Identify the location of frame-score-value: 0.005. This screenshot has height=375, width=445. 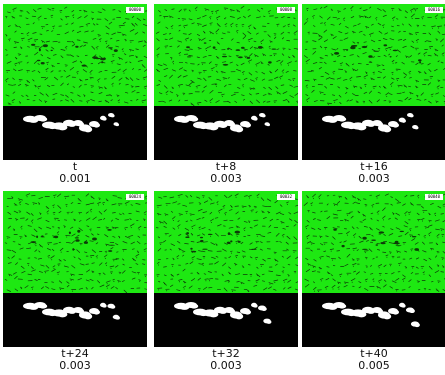
(373, 366).